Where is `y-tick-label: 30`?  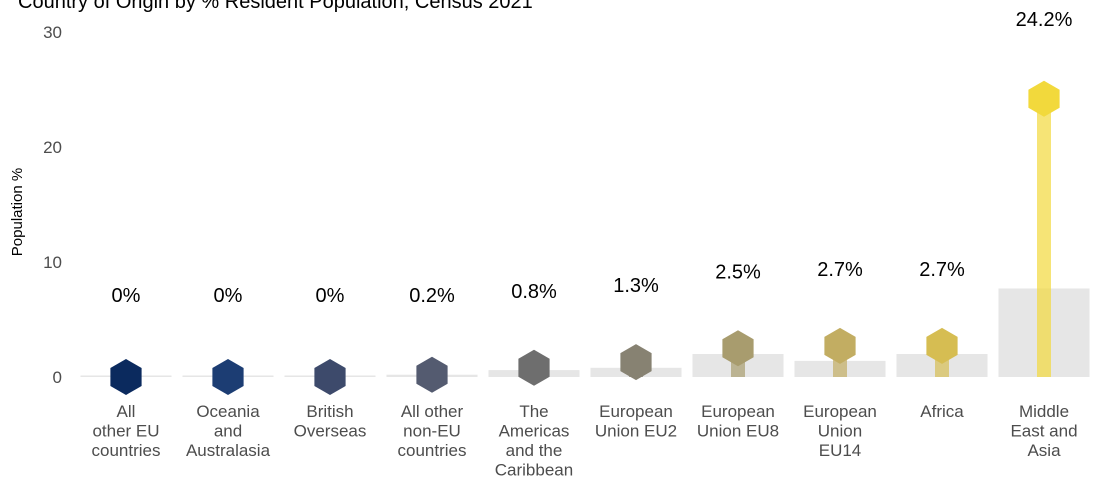
y-tick-label: 30 is located at coordinates (52, 32).